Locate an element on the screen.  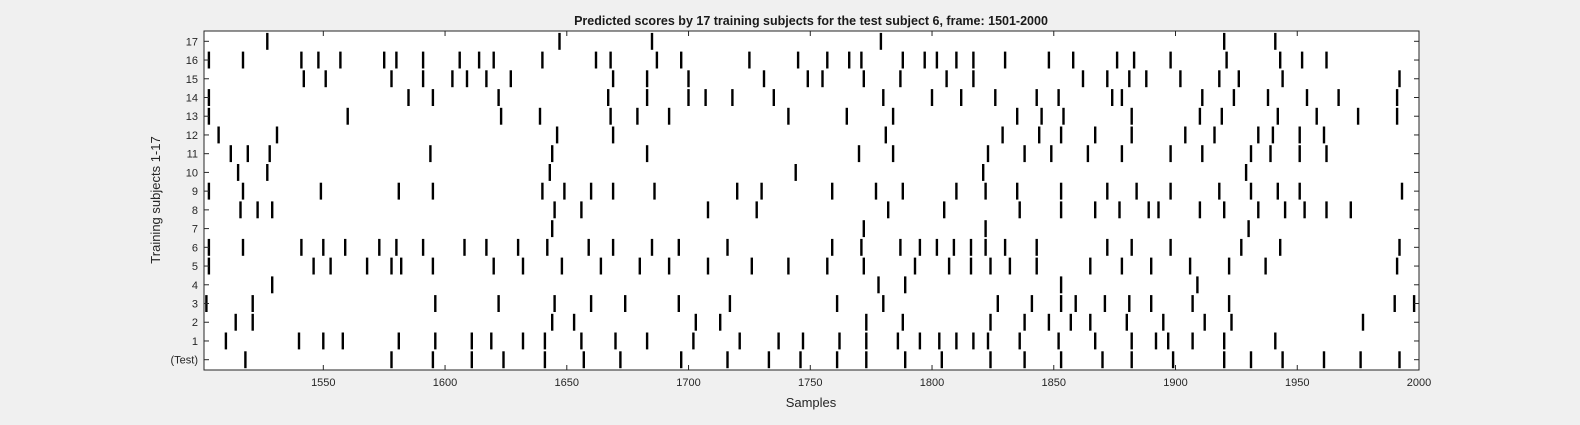
y-tick-label: 3 is located at coordinates (195, 305).